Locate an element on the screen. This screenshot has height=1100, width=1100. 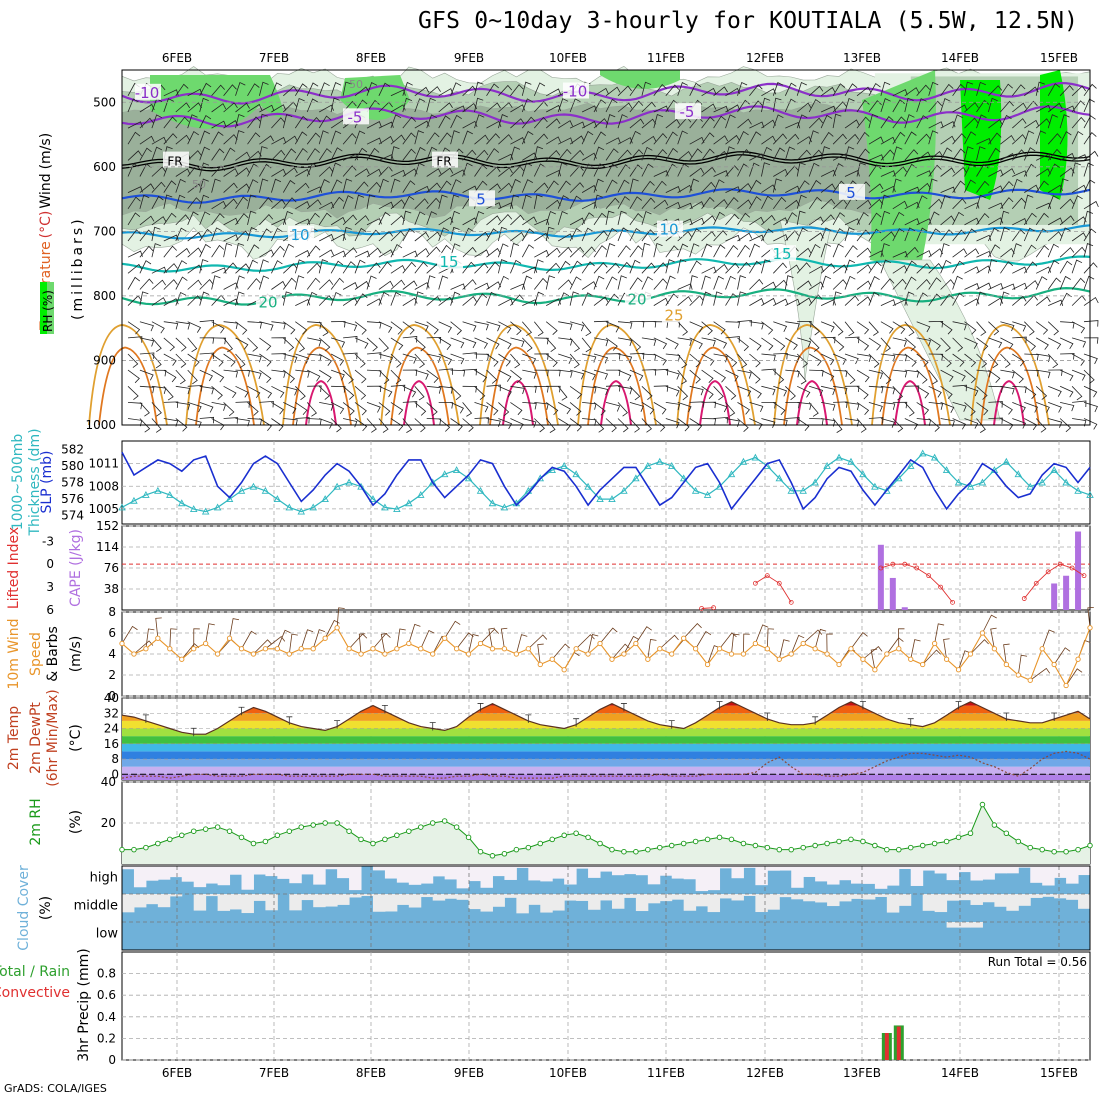
panel-frame is located at coordinates (606, 482).